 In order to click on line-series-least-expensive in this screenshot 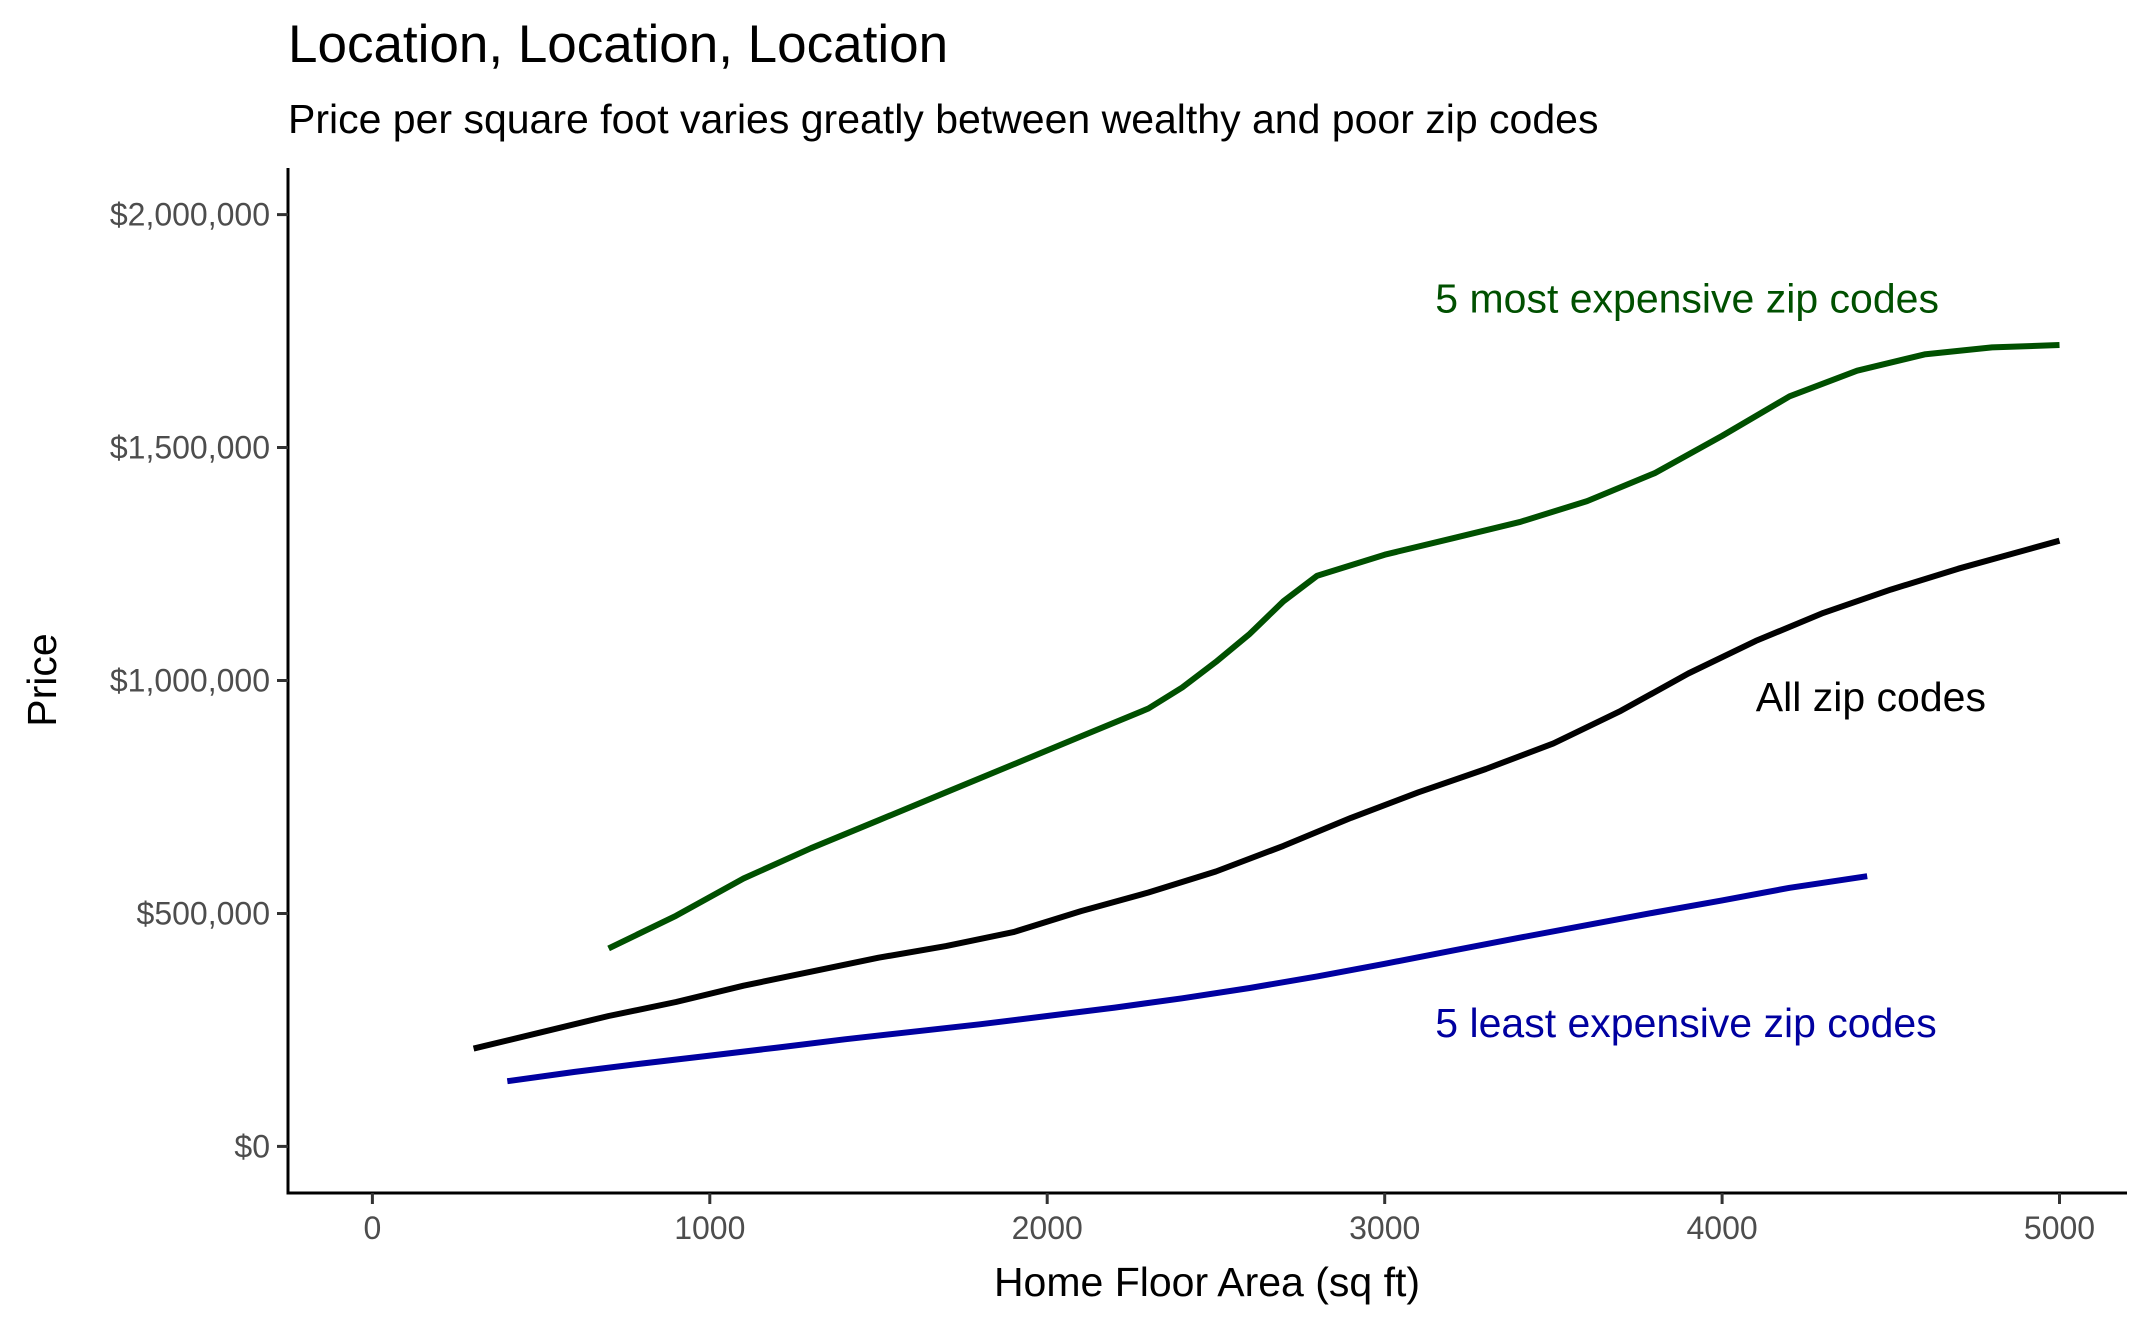, I will do `click(1187, 979)`.